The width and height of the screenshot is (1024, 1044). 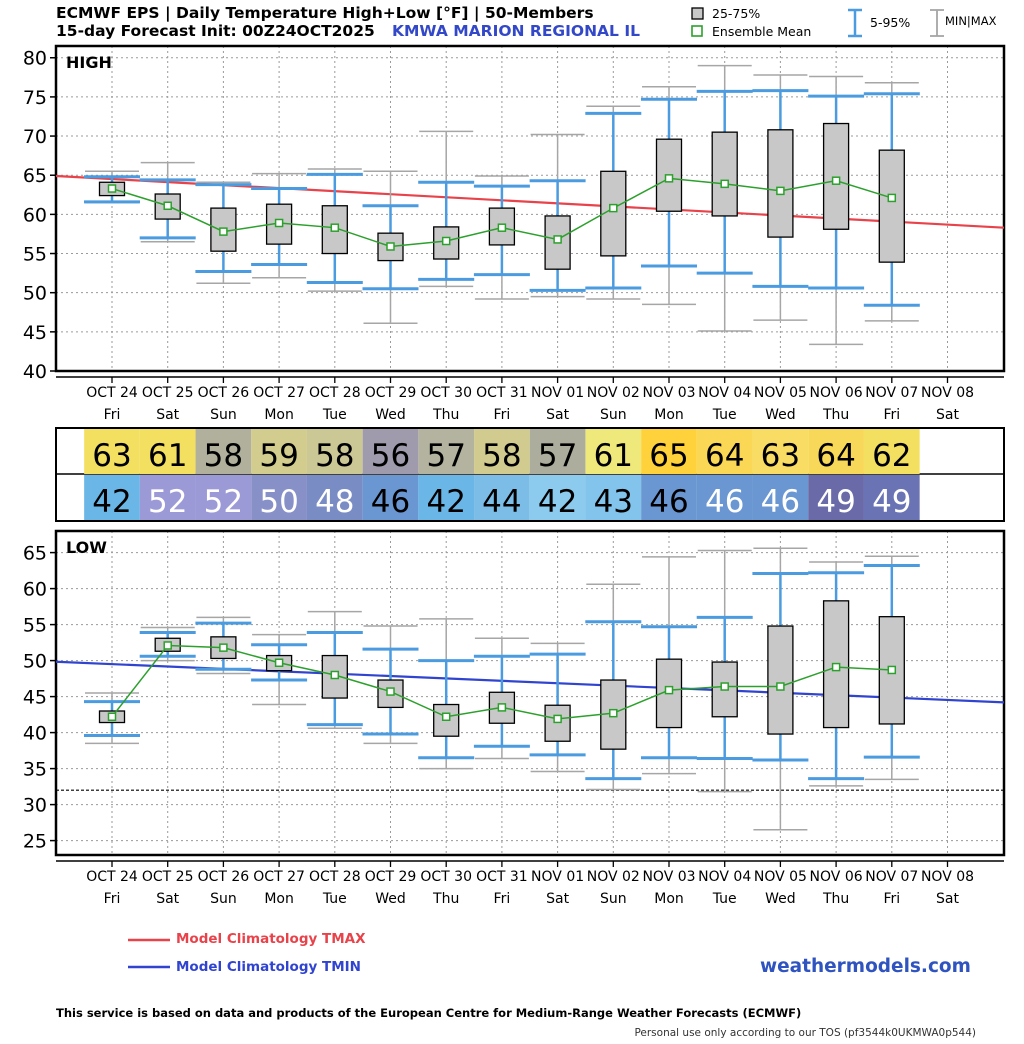 What do you see at coordinates (35, 842) in the screenshot?
I see `y-tick-label: 25` at bounding box center [35, 842].